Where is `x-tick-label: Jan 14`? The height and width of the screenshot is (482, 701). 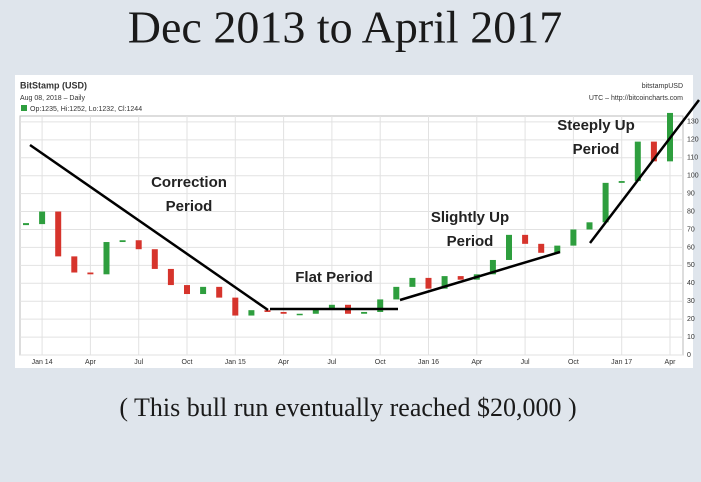
x-tick-label: Jan 14 is located at coordinates (42, 362).